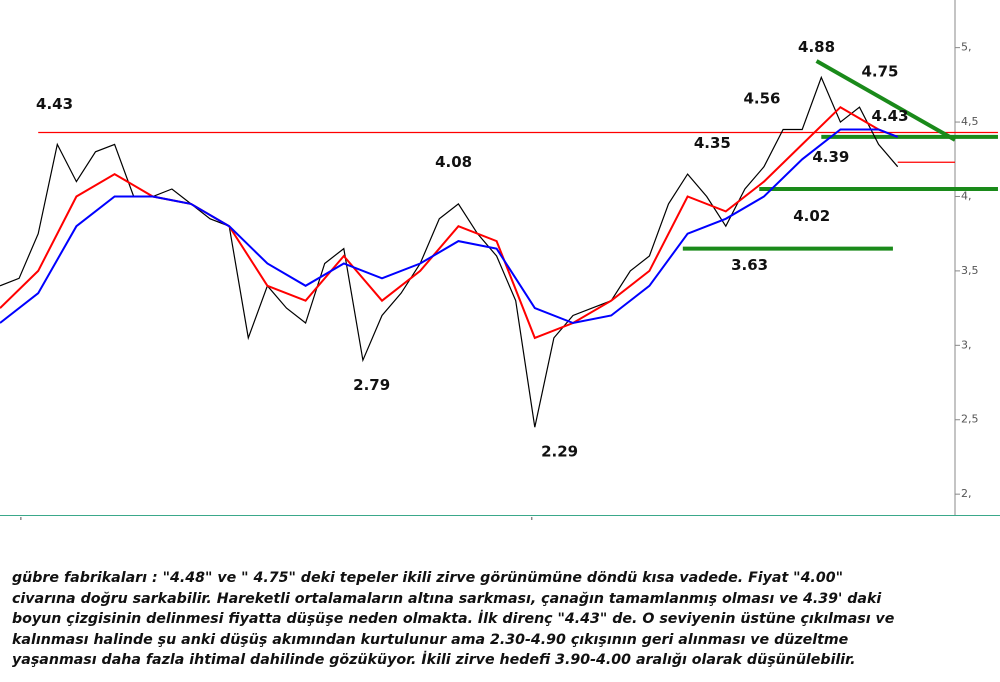 The image size is (1000, 682). I want to click on annotation: 4.75, so click(879, 71).